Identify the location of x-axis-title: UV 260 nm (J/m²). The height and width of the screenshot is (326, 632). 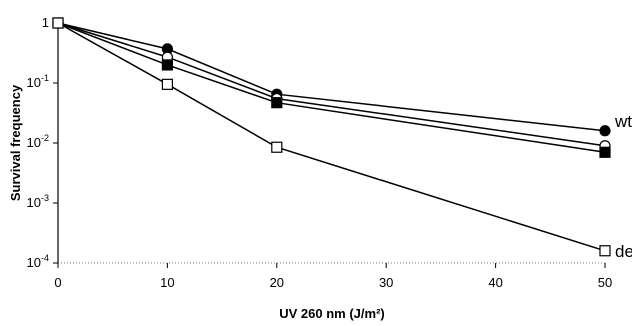
(331, 313).